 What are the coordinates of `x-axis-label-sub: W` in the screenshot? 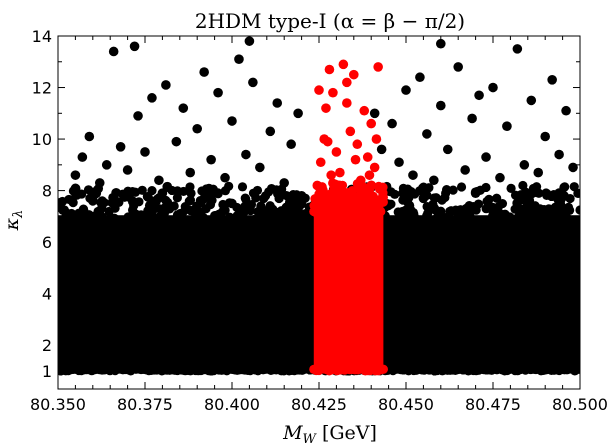 It's located at (310, 439).